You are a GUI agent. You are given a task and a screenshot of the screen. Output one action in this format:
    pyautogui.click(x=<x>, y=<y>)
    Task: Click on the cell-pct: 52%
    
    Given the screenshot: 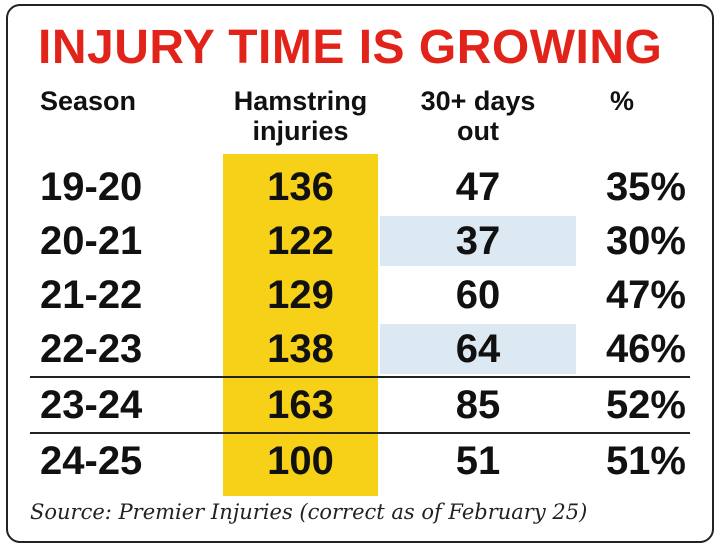 What is the action you would take?
    pyautogui.click(x=645, y=405)
    